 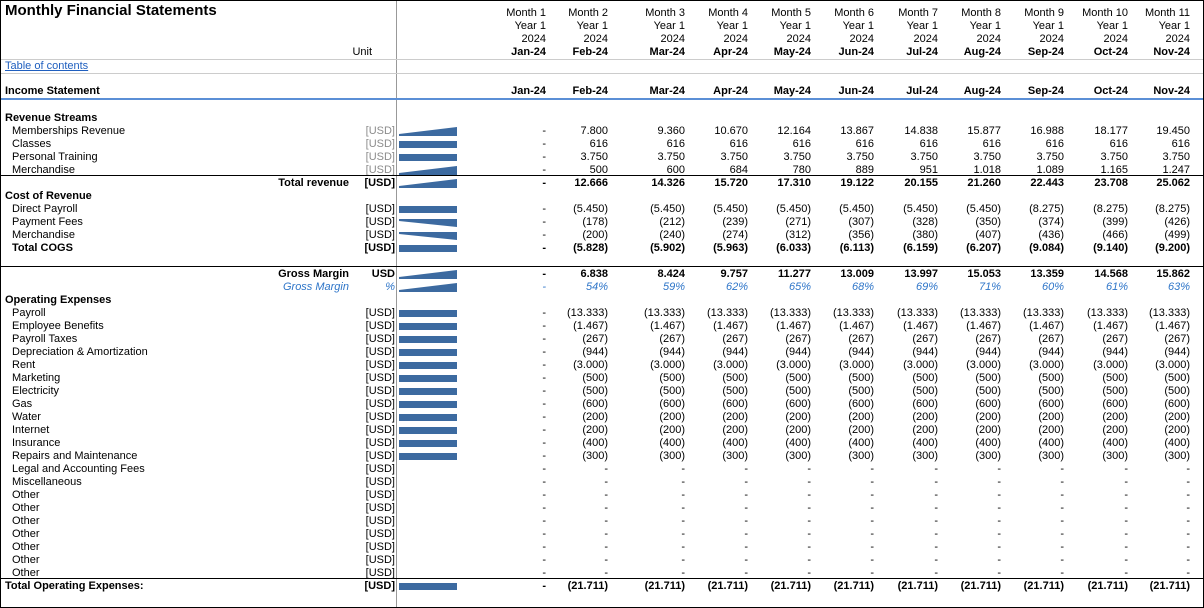 I want to click on cell-value: (6.113), so click(x=856, y=248).